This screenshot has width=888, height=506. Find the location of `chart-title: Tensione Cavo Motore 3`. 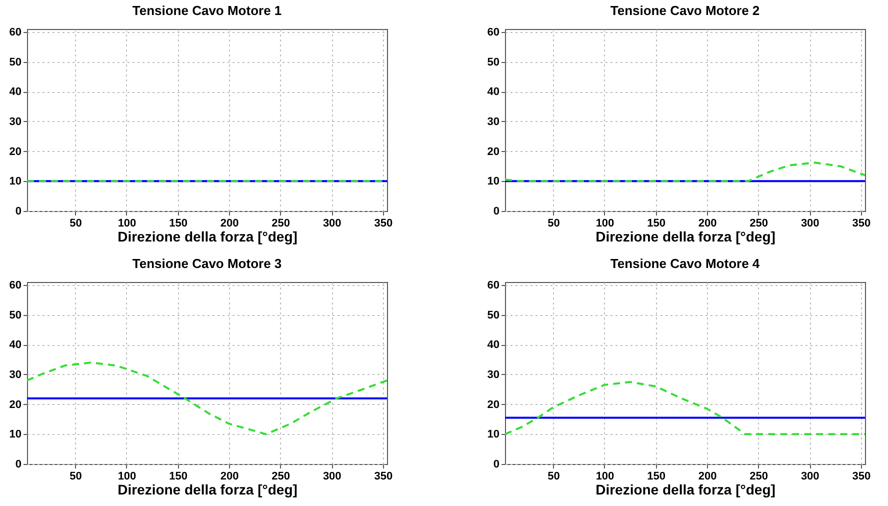

chart-title: Tensione Cavo Motore 3 is located at coordinates (207, 263).